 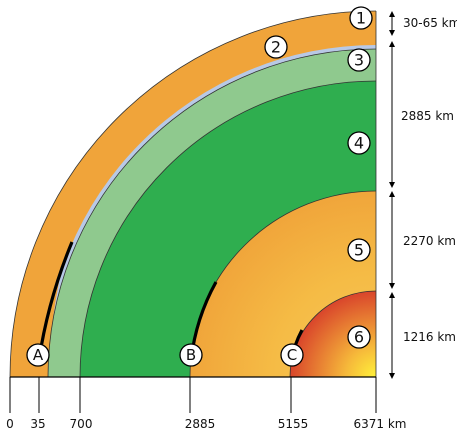 I want to click on marker-a-label: A, so click(x=38, y=355).